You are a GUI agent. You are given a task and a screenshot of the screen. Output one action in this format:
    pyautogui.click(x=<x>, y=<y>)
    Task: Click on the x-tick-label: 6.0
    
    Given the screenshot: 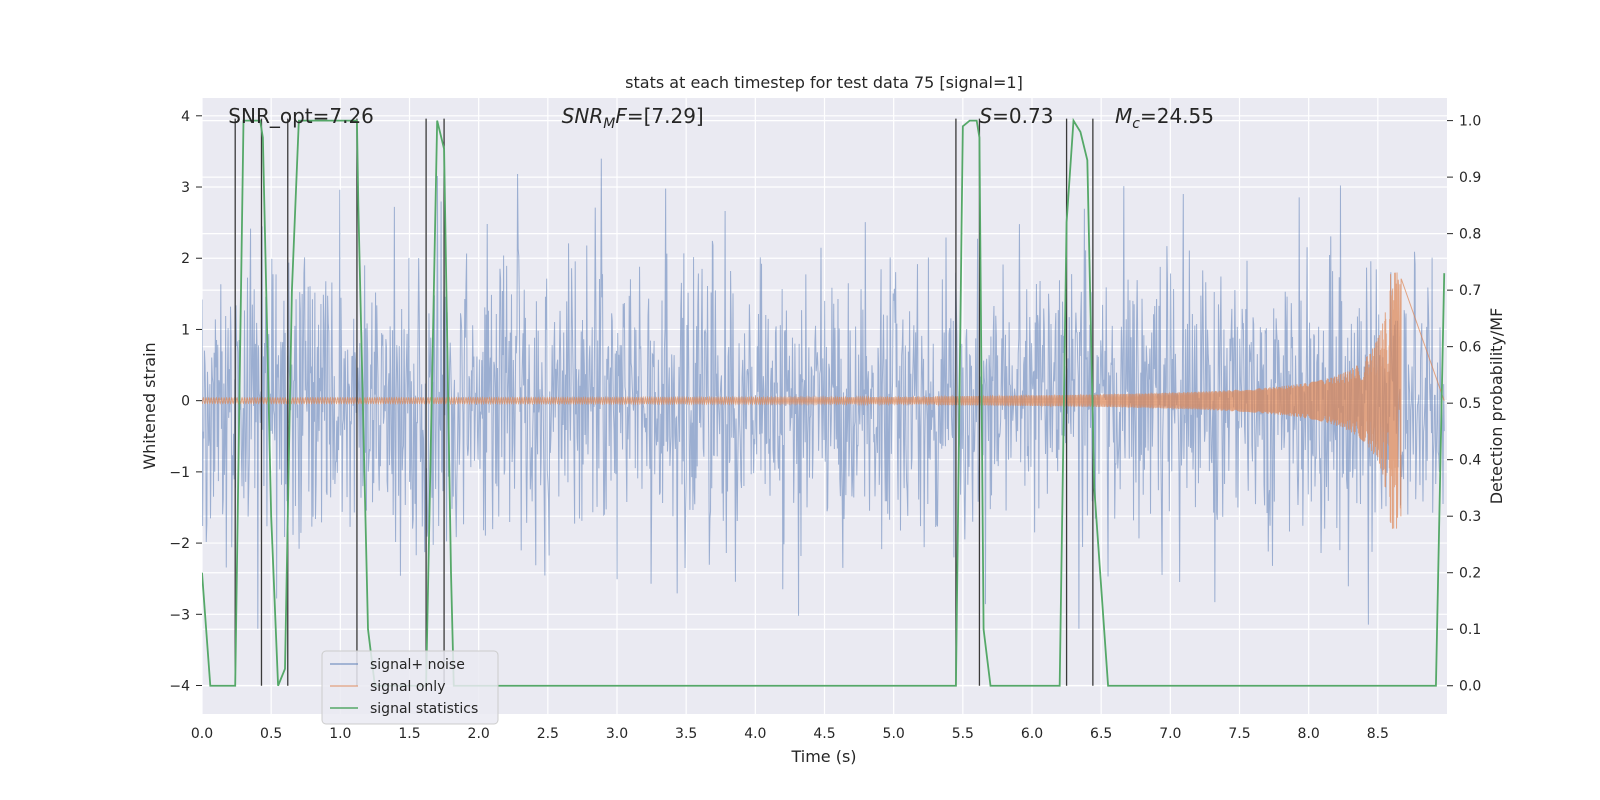 What is the action you would take?
    pyautogui.click(x=1032, y=734)
    